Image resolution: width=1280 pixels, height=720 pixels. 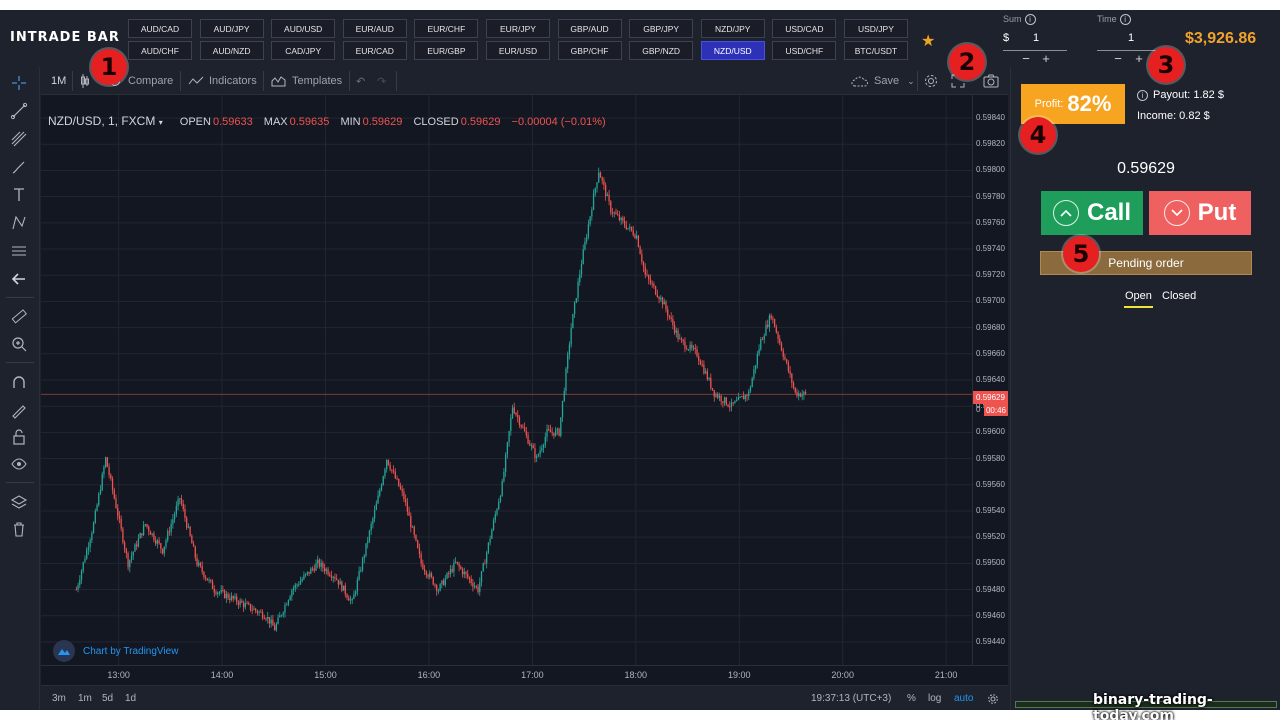 I want to click on current-price: 0.59629, so click(x=1146, y=168).